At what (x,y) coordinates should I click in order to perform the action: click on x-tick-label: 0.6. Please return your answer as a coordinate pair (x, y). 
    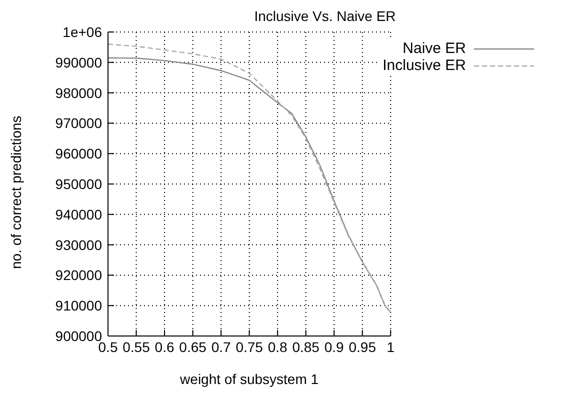
    Looking at the image, I should click on (164, 346).